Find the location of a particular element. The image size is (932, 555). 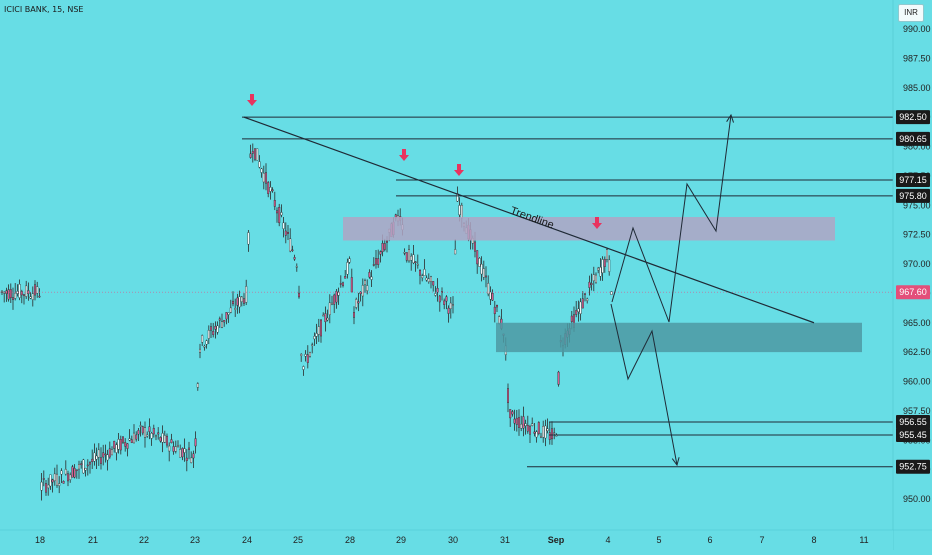

price-tick-label: 960.00 is located at coordinates (917, 382).